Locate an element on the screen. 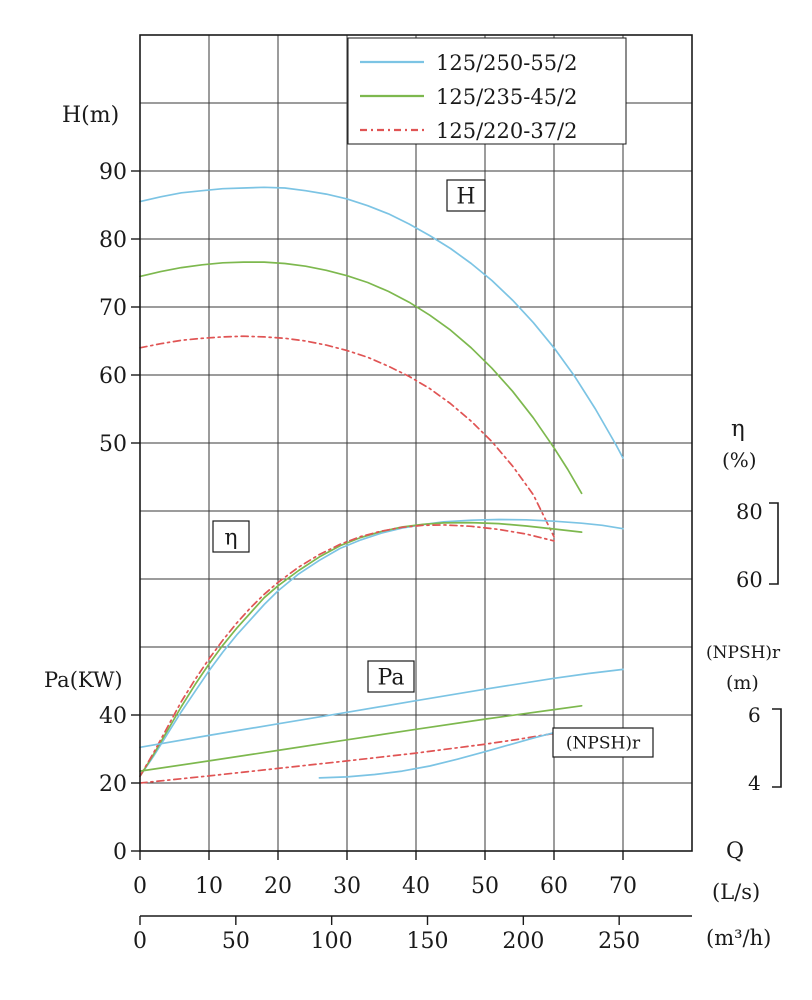 This screenshot has width=812, height=1000. curve-label-text: η is located at coordinates (230, 537).